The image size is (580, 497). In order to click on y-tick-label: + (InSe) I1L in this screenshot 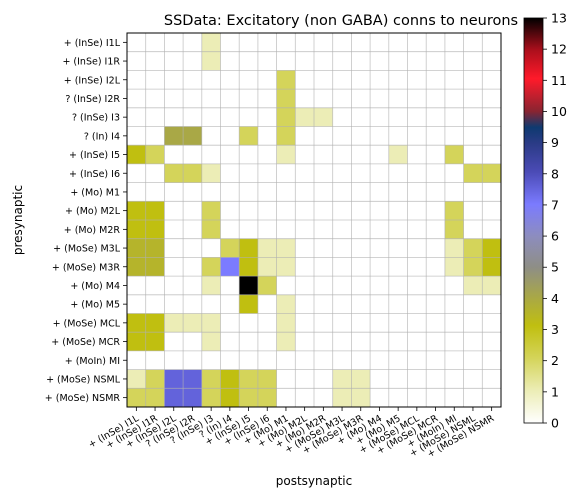, I will do `click(92, 43)`.